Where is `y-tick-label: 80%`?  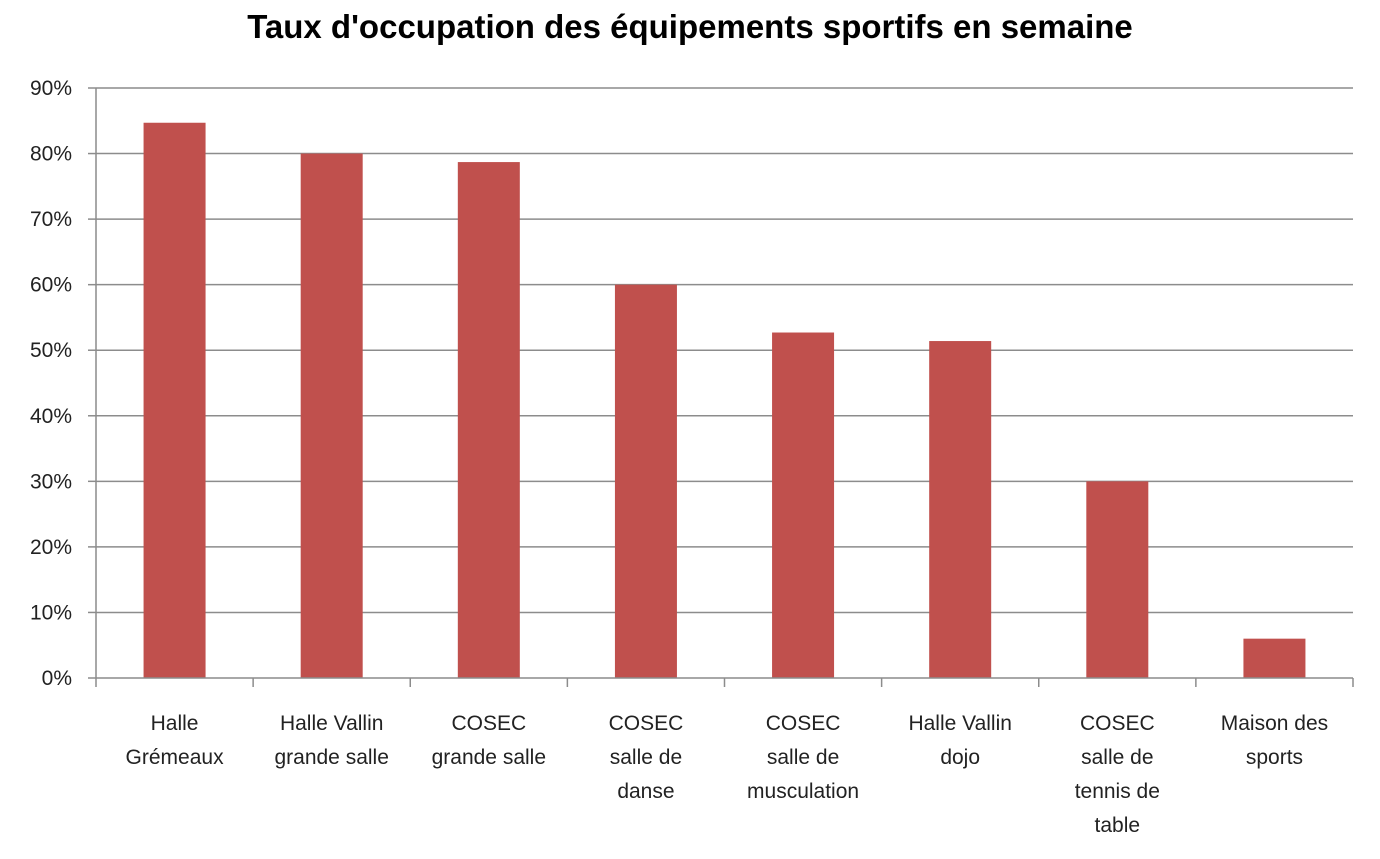
y-tick-label: 80% is located at coordinates (51, 154).